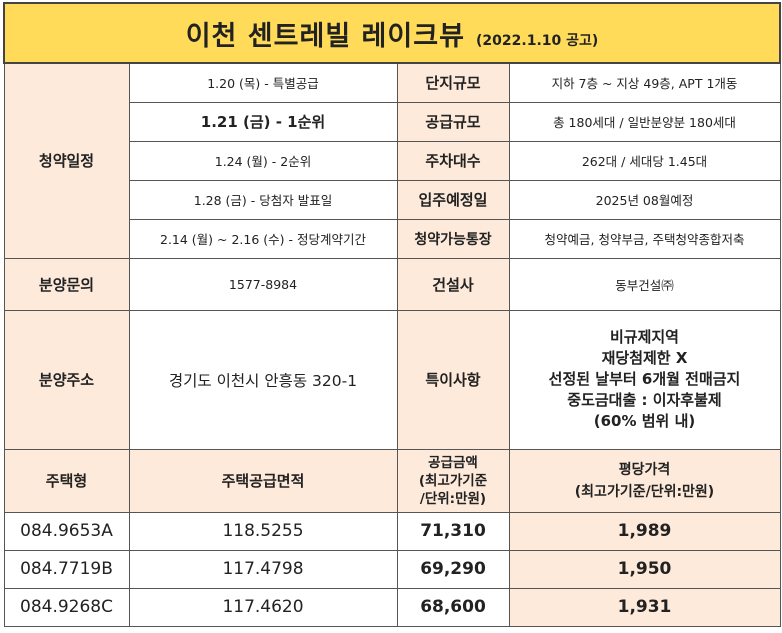  What do you see at coordinates (644, 531) in the screenshot?
I see `price-per-pyeong: 1,989` at bounding box center [644, 531].